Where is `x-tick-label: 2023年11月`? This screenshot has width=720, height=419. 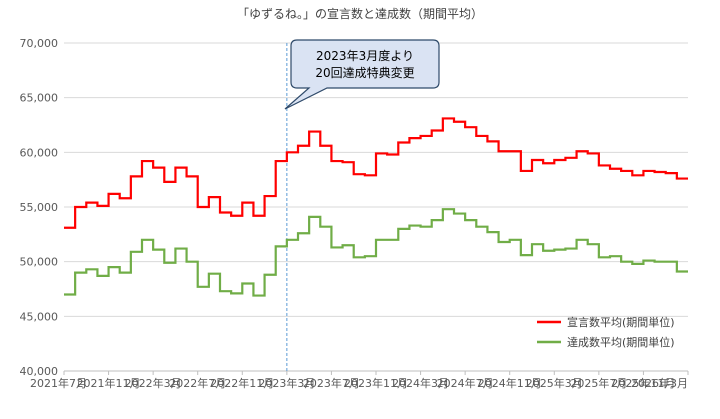 x-tick-label: 2023年11月 is located at coordinates (376, 383).